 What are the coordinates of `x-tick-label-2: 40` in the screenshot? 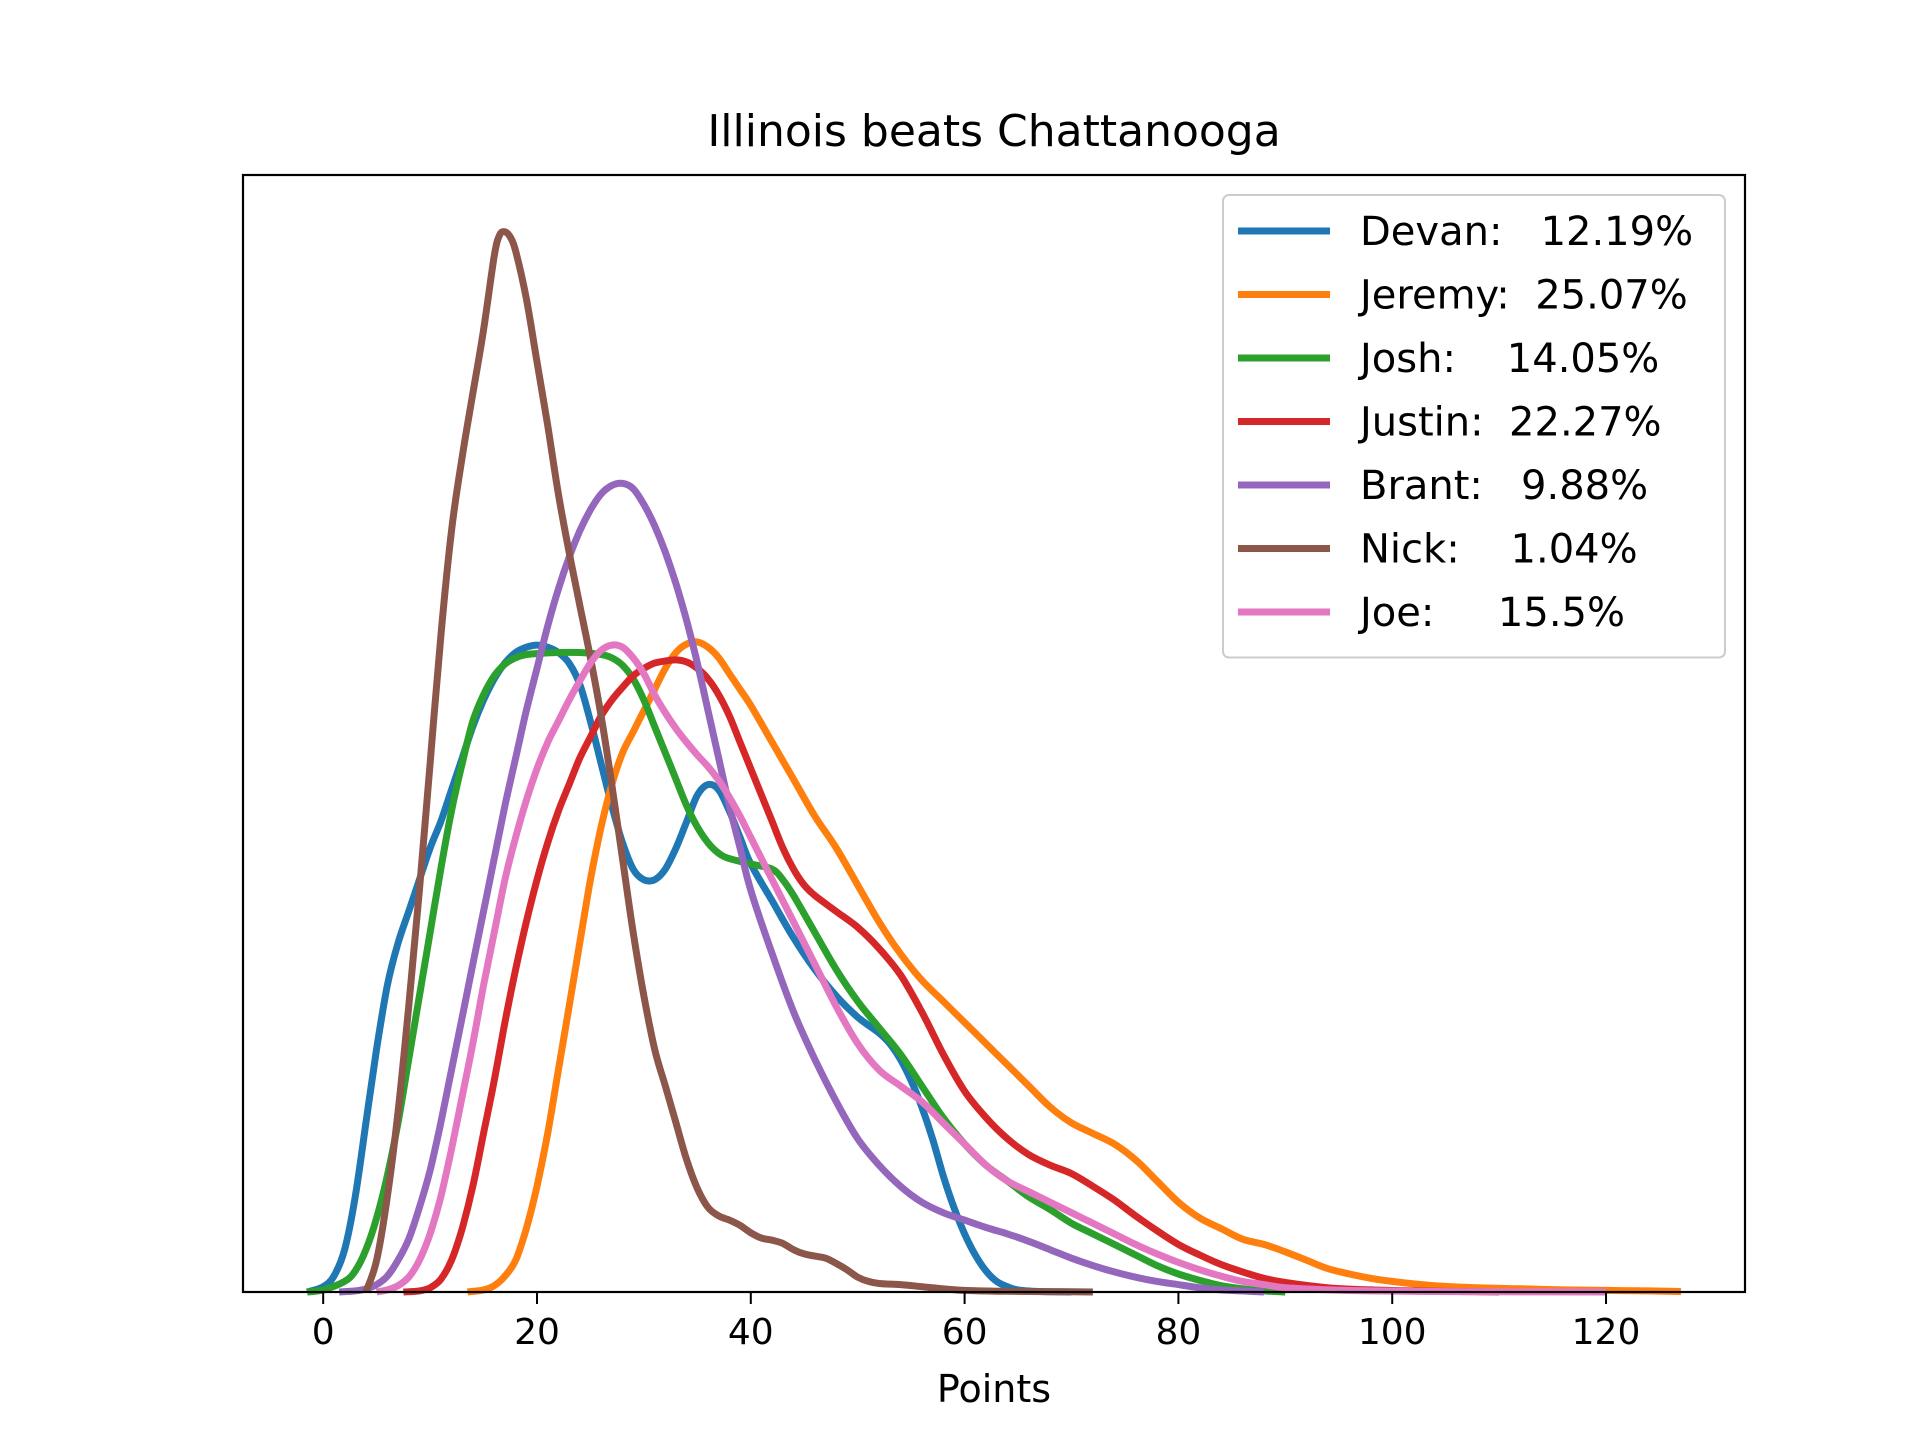 It's located at (751, 1332).